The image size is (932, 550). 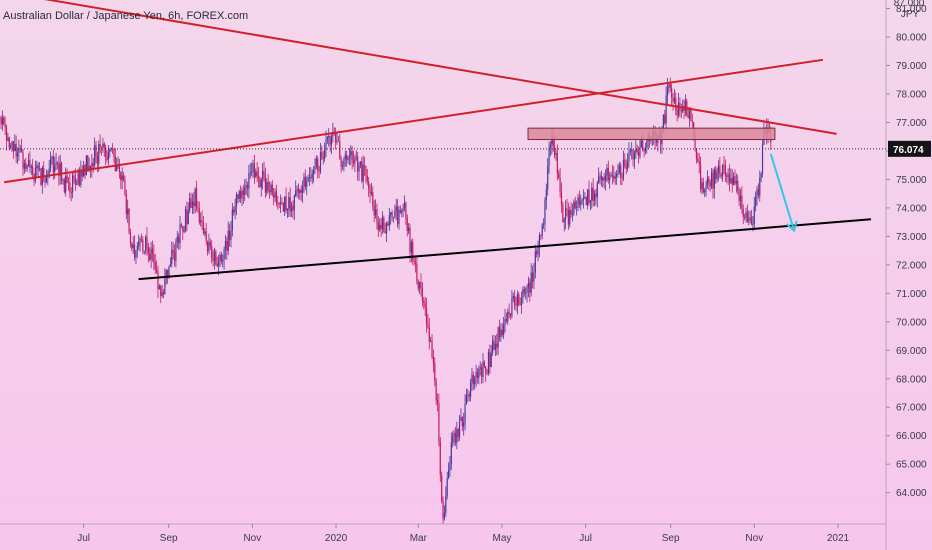 What do you see at coordinates (911, 123) in the screenshot?
I see `y-tick-label: 77.000` at bounding box center [911, 123].